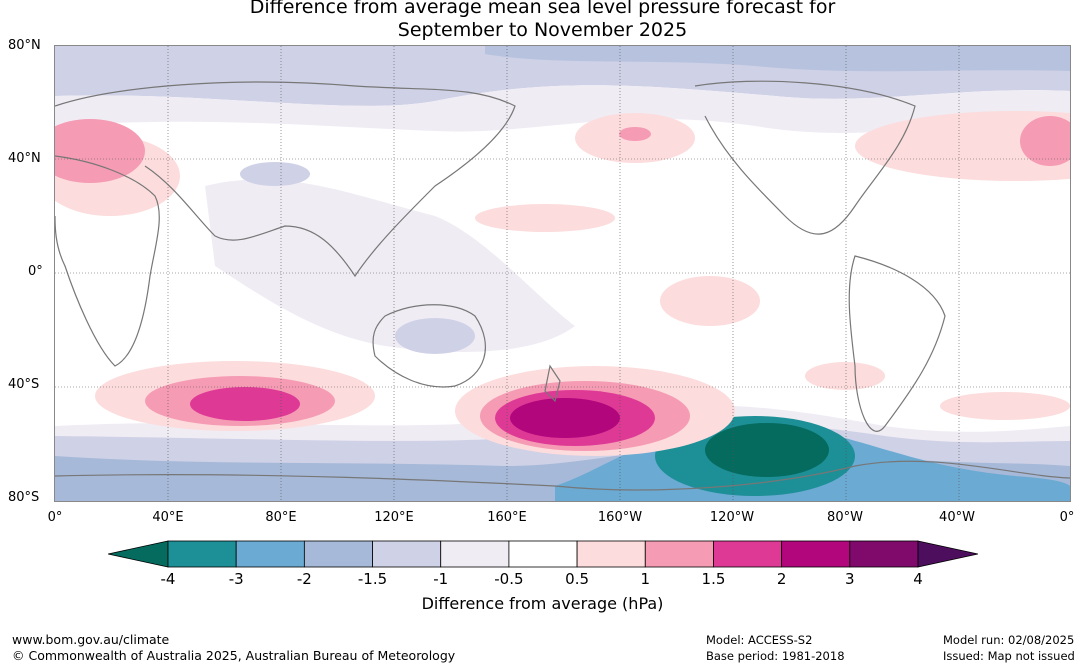 This screenshot has width=1085, height=667. What do you see at coordinates (394, 517) in the screenshot?
I see `lon-label-120e: 120°E` at bounding box center [394, 517].